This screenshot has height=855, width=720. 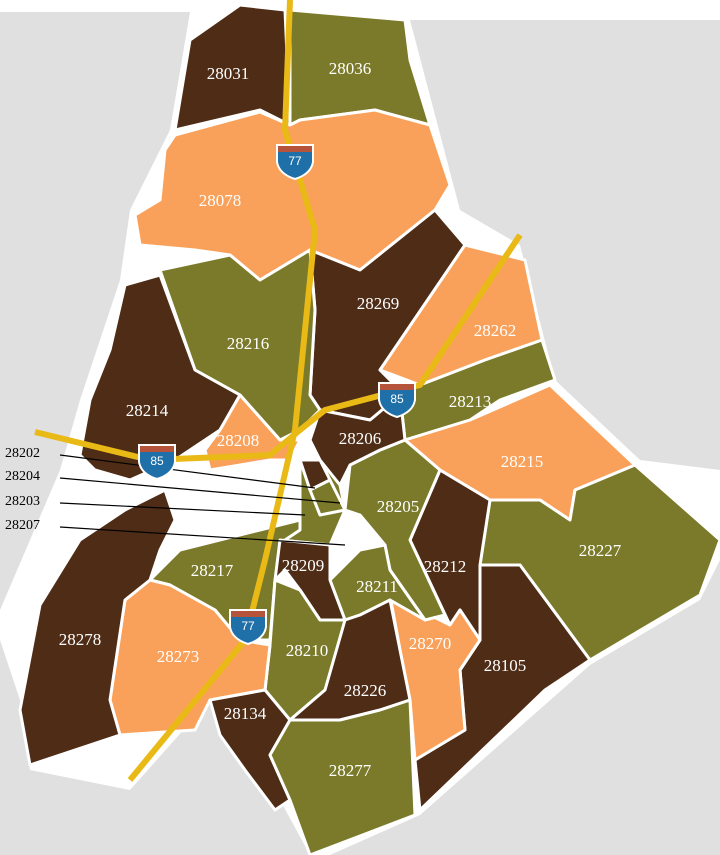 What do you see at coordinates (178, 656) in the screenshot?
I see `zip-label: 28273` at bounding box center [178, 656].